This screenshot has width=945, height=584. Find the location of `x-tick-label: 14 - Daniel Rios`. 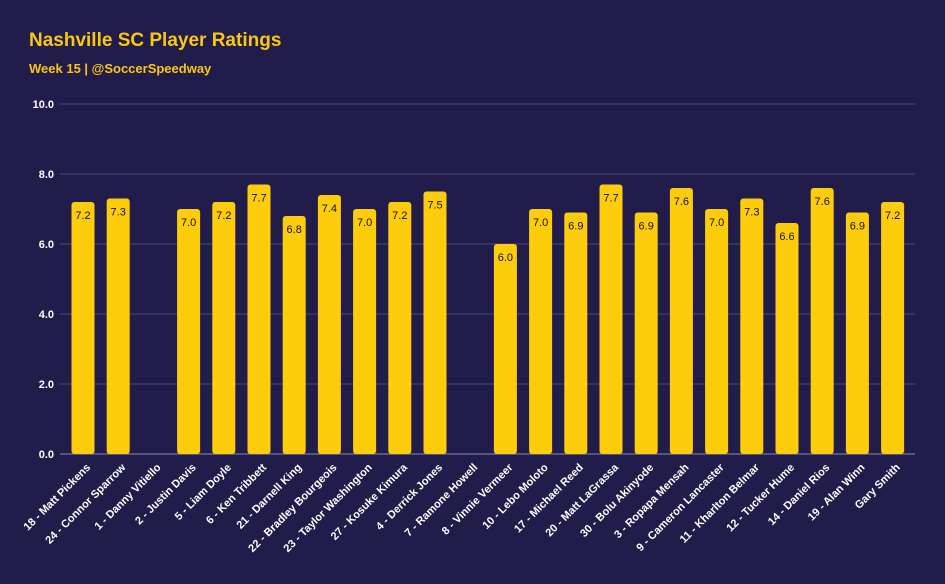

x-tick-label: 14 - Daniel Rios is located at coordinates (799, 495).